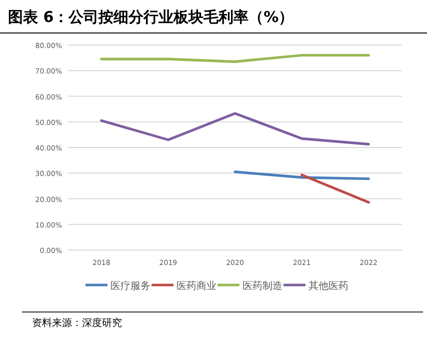  Describe the element at coordinates (77, 323) in the screenshot. I see `text: 资料来源：深度研究` at that location.